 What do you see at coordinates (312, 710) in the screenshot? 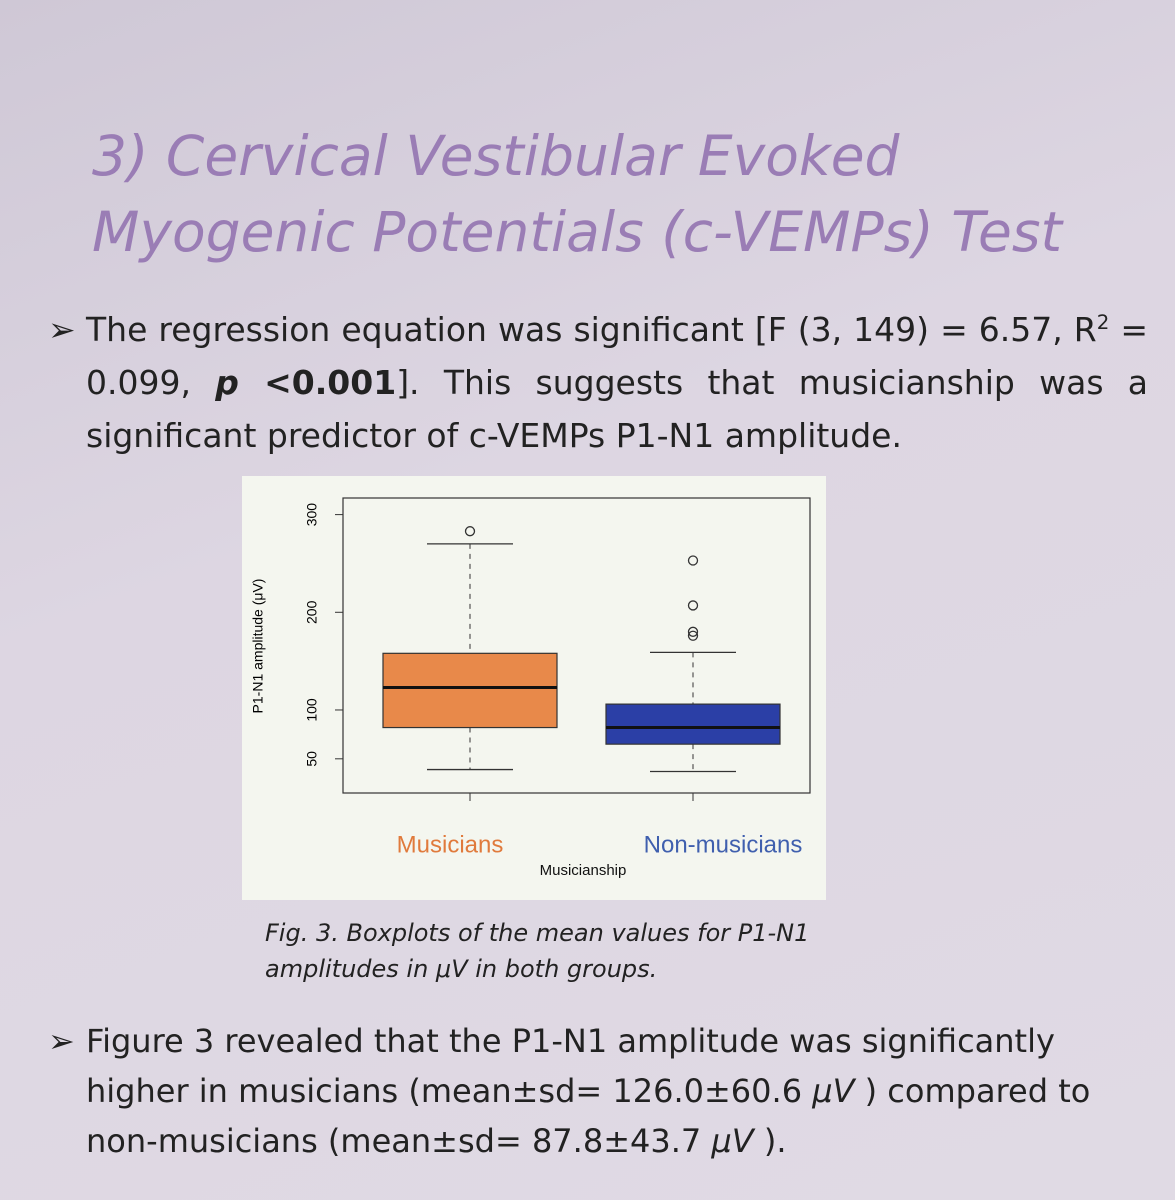
I see `y-tick-label: 100` at bounding box center [312, 710].